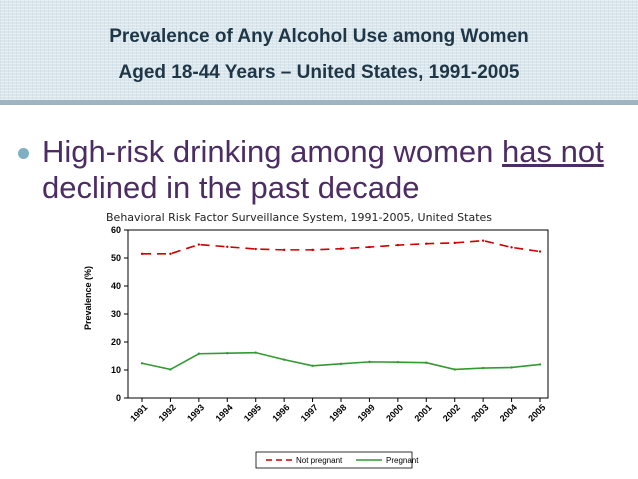  Describe the element at coordinates (553, 151) in the screenshot. I see `bullet-text-underlined: has not` at that location.